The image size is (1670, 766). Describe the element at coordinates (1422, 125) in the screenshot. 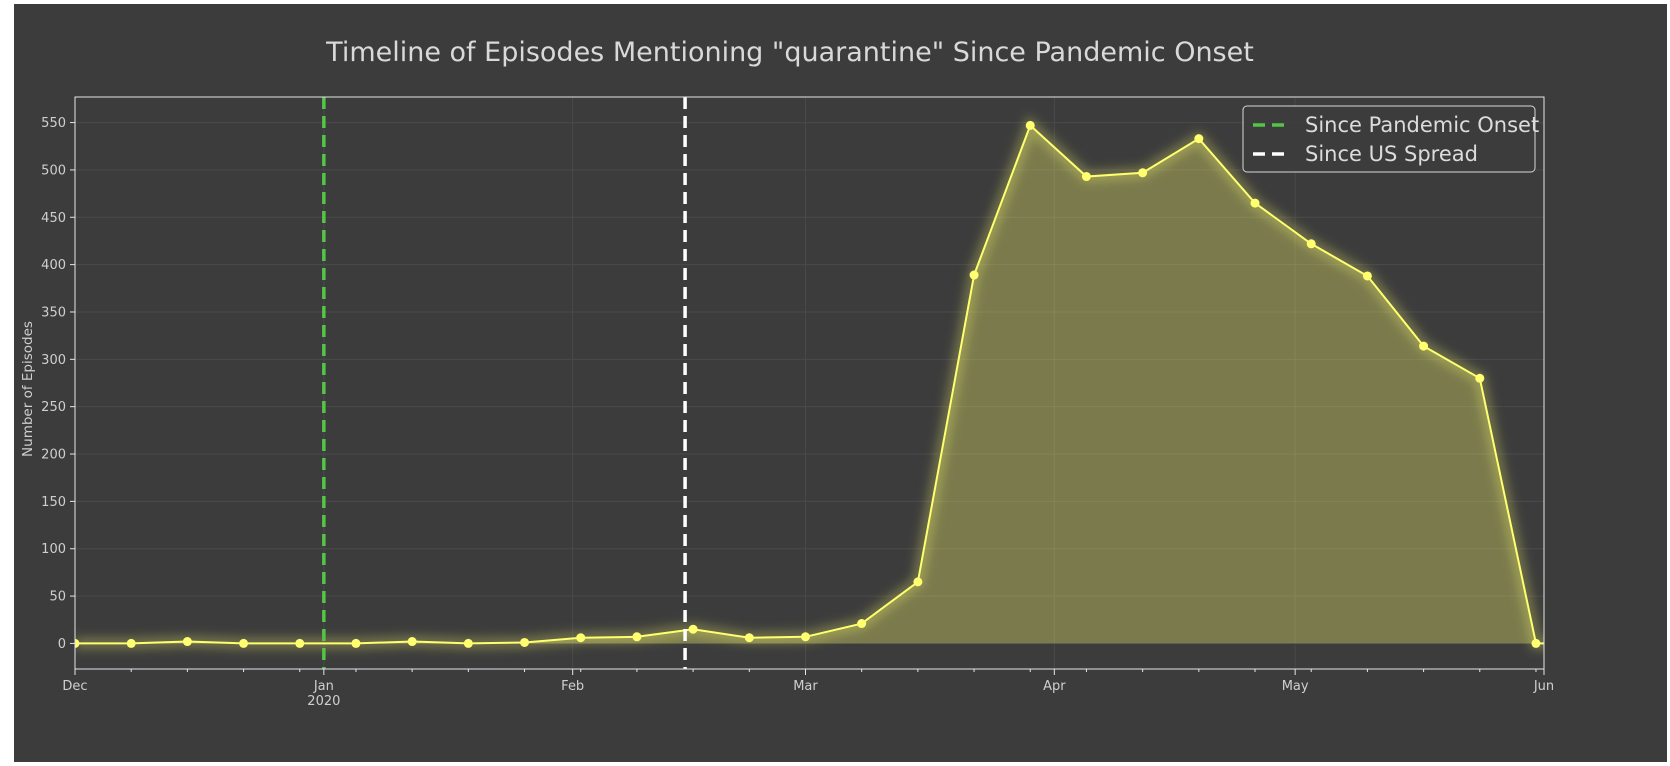

I see `legend-label-since-pandemic-onset: Since Pandemic Onset` at that location.